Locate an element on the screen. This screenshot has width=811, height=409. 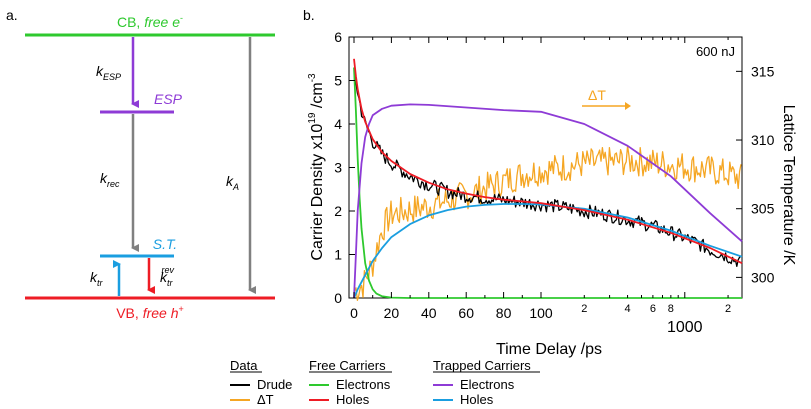
x-log-tick-label: 1000 is located at coordinates (685, 327).